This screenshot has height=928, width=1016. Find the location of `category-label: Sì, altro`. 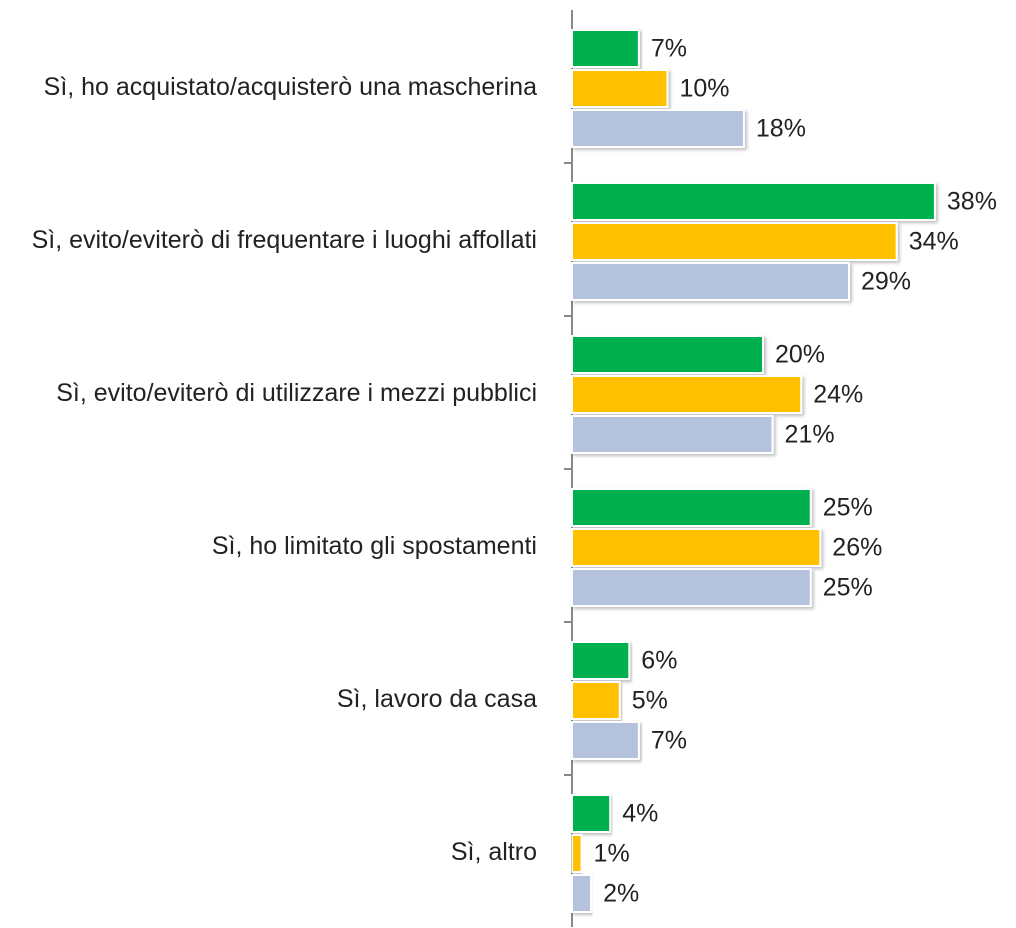

category-label: Sì, altro is located at coordinates (493, 851).